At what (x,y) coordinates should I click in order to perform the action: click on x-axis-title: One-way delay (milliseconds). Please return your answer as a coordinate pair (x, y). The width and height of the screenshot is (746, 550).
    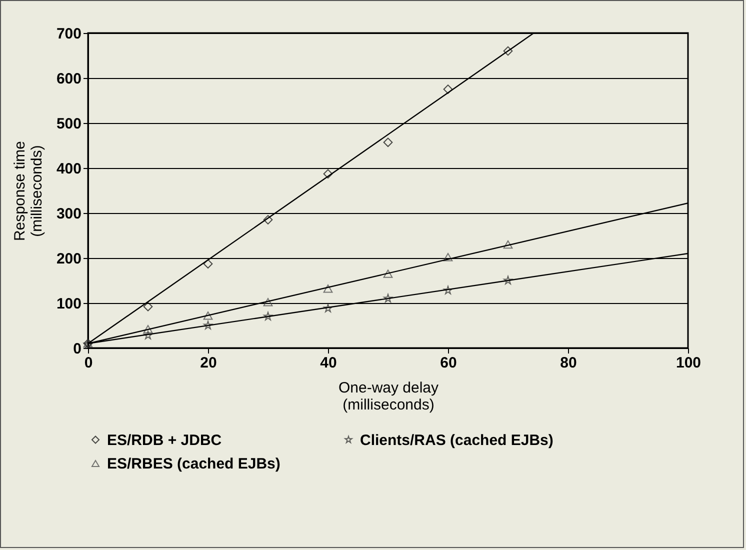
    Looking at the image, I should click on (389, 397).